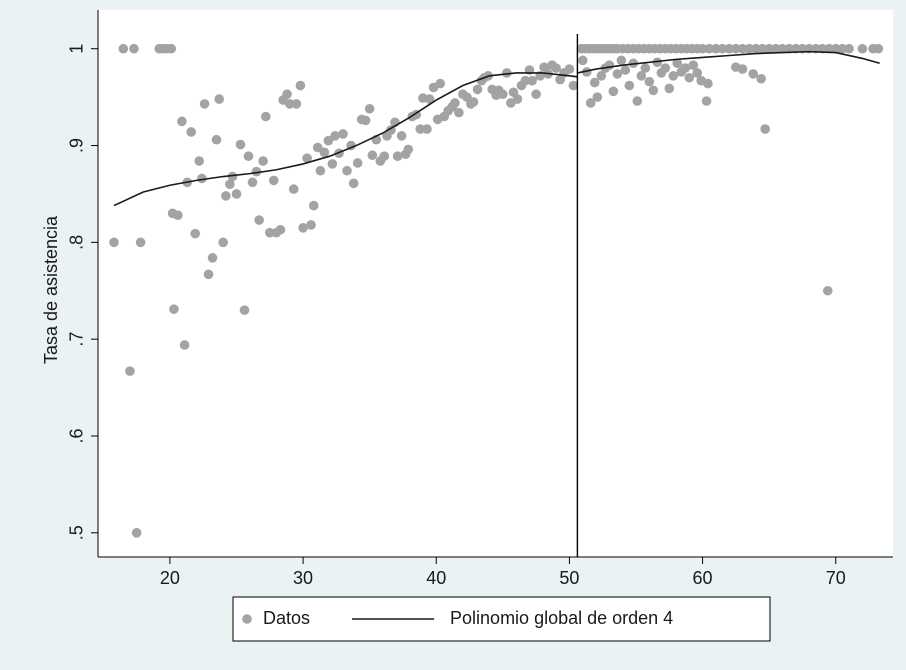 The width and height of the screenshot is (906, 670). Describe the element at coordinates (170, 578) in the screenshot. I see `x-tick-label: 20` at that location.